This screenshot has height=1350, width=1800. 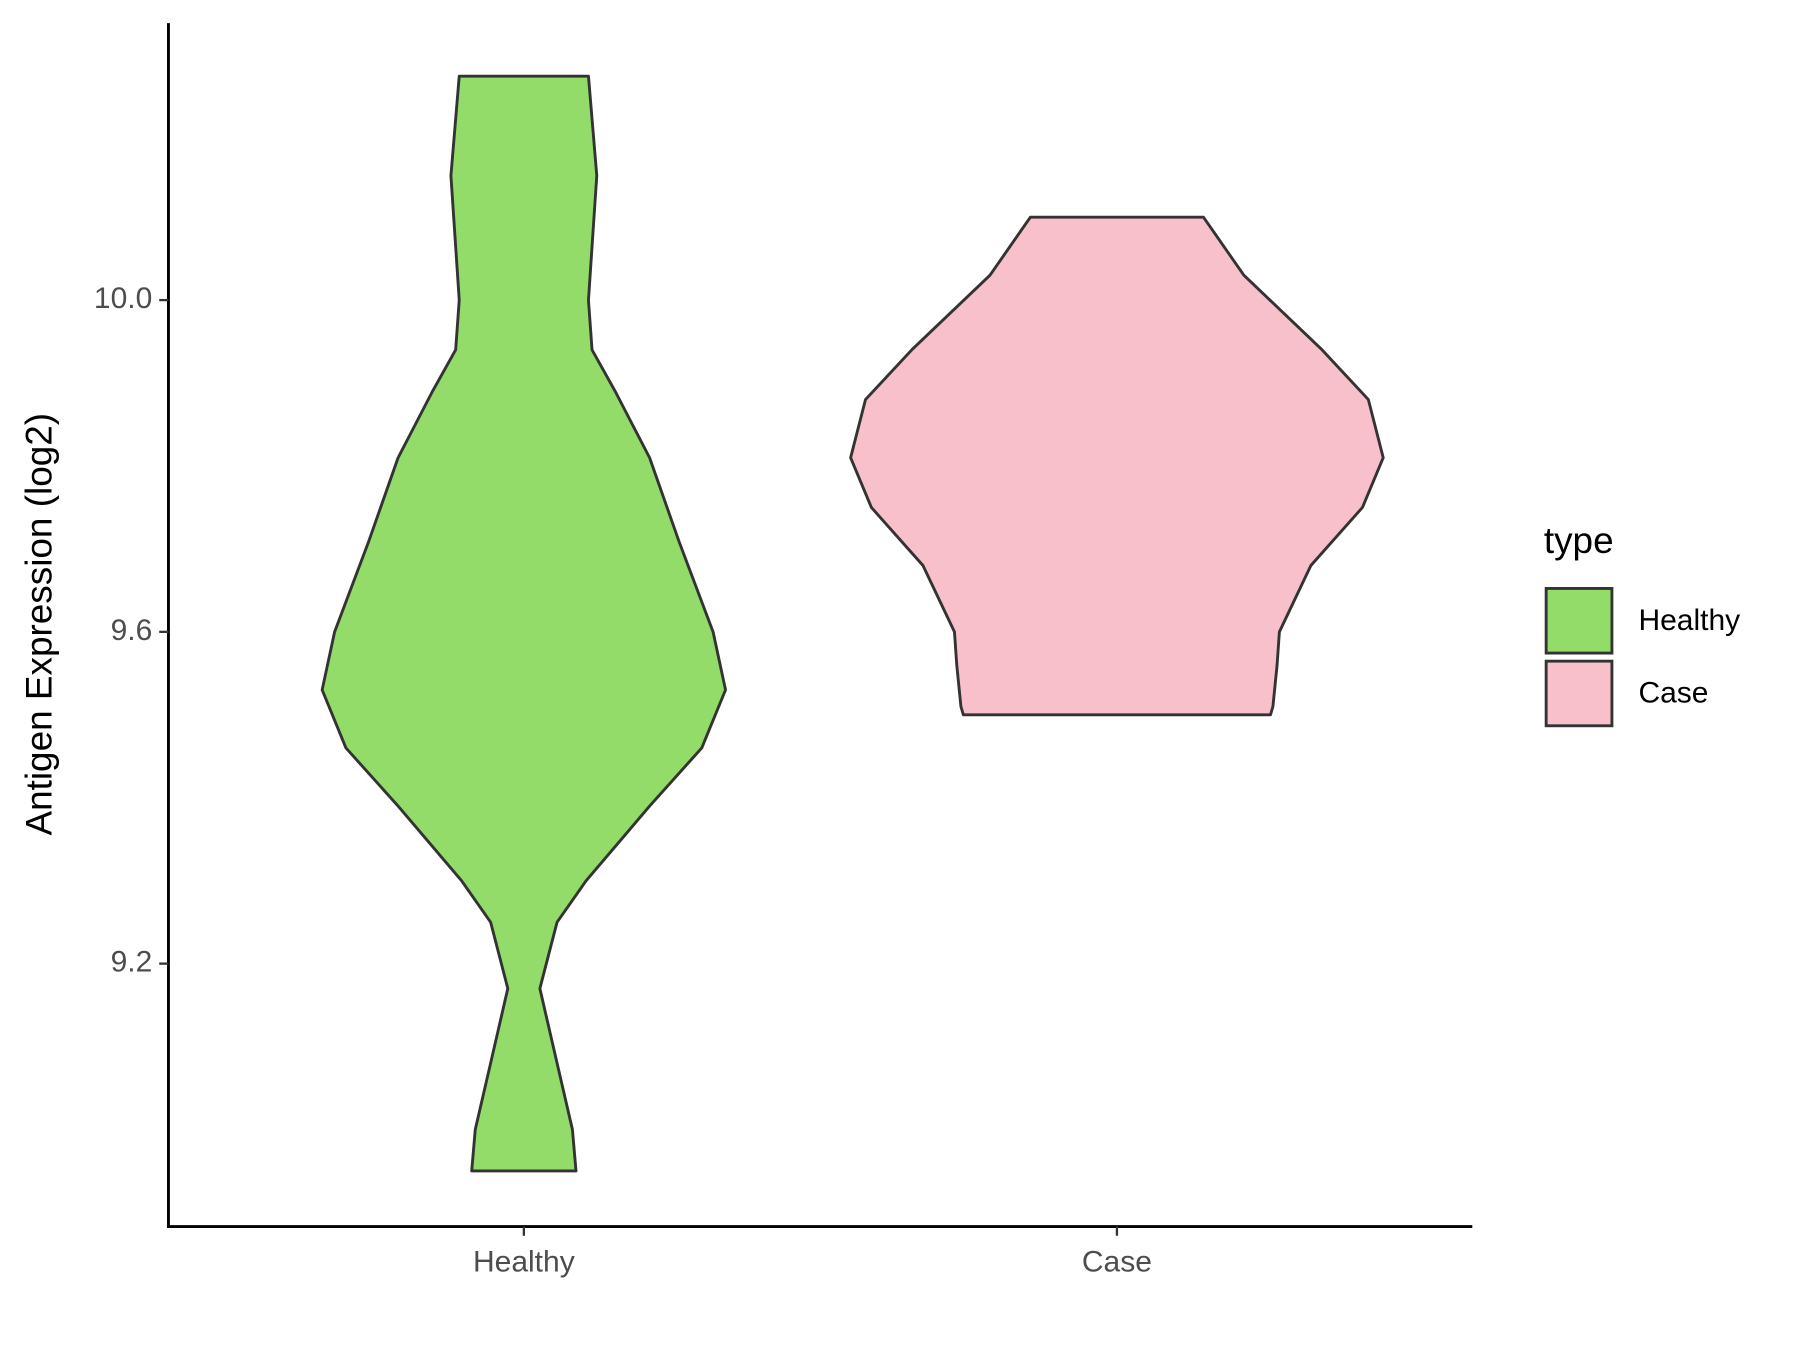 I want to click on y-tick-label: 9.6, so click(x=132, y=630).